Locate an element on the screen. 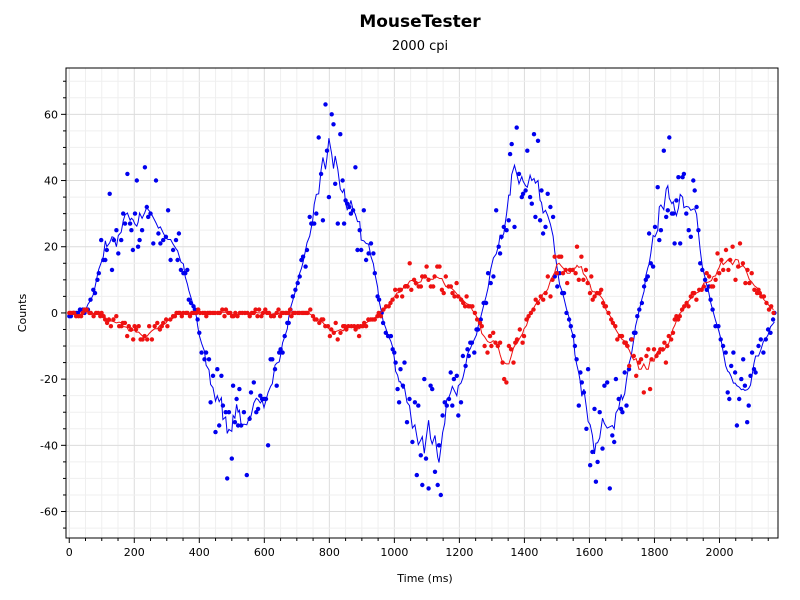  x-tick-label: 600 is located at coordinates (264, 552).